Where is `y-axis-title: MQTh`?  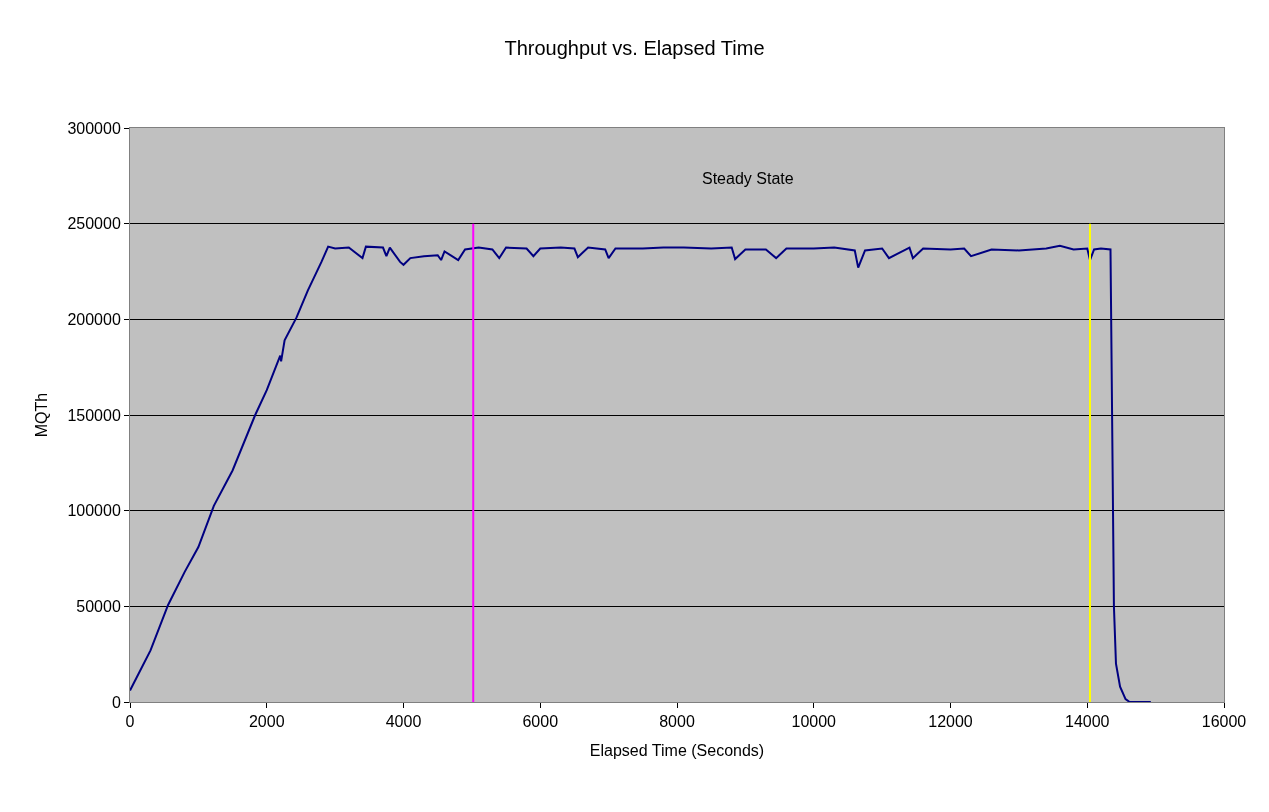 y-axis-title: MQTh is located at coordinates (42, 415).